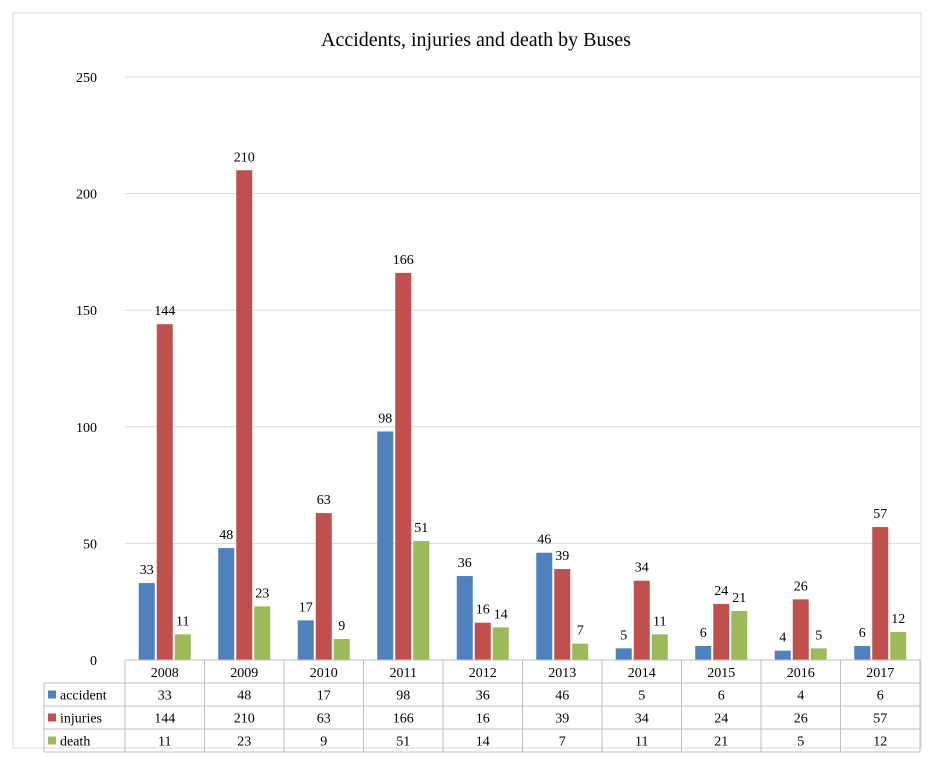 The height and width of the screenshot is (763, 934). Describe the element at coordinates (86, 428) in the screenshot. I see `y-tick-label: 100` at that location.